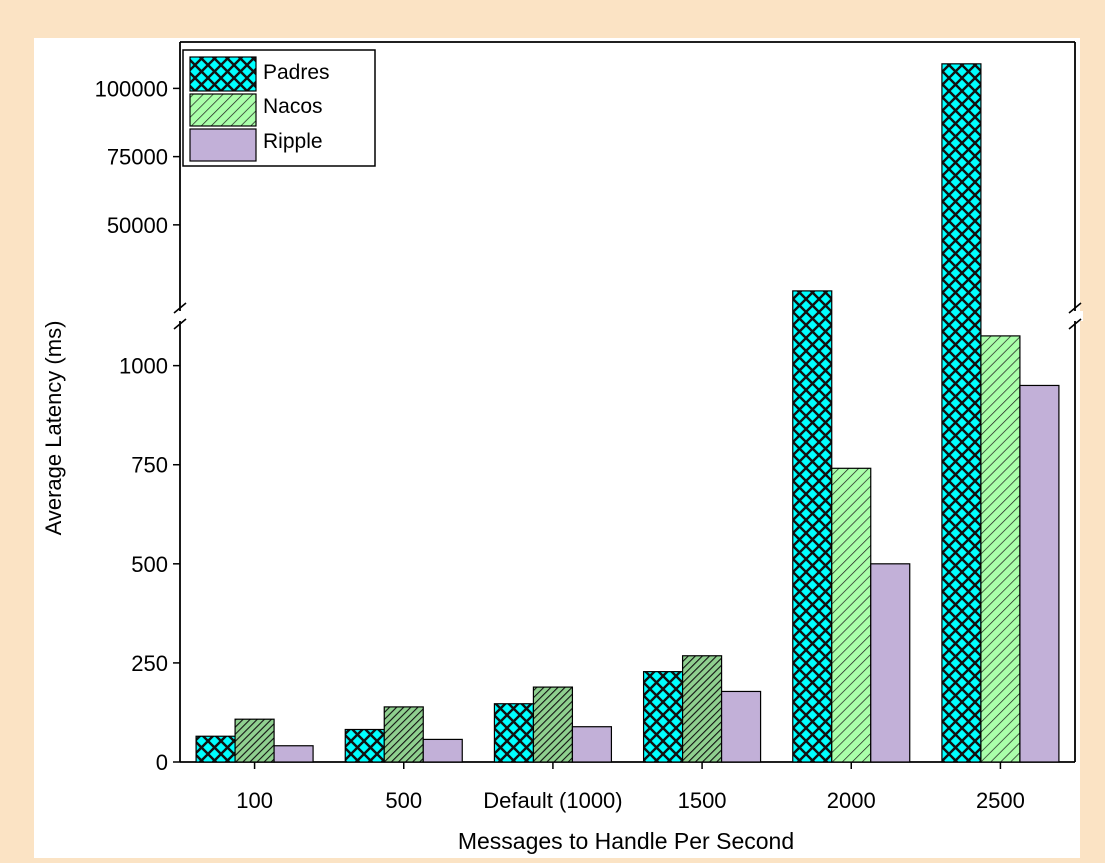 This screenshot has width=1105, height=863. What do you see at coordinates (296, 72) in the screenshot?
I see `legend-label-padres: Padres` at bounding box center [296, 72].